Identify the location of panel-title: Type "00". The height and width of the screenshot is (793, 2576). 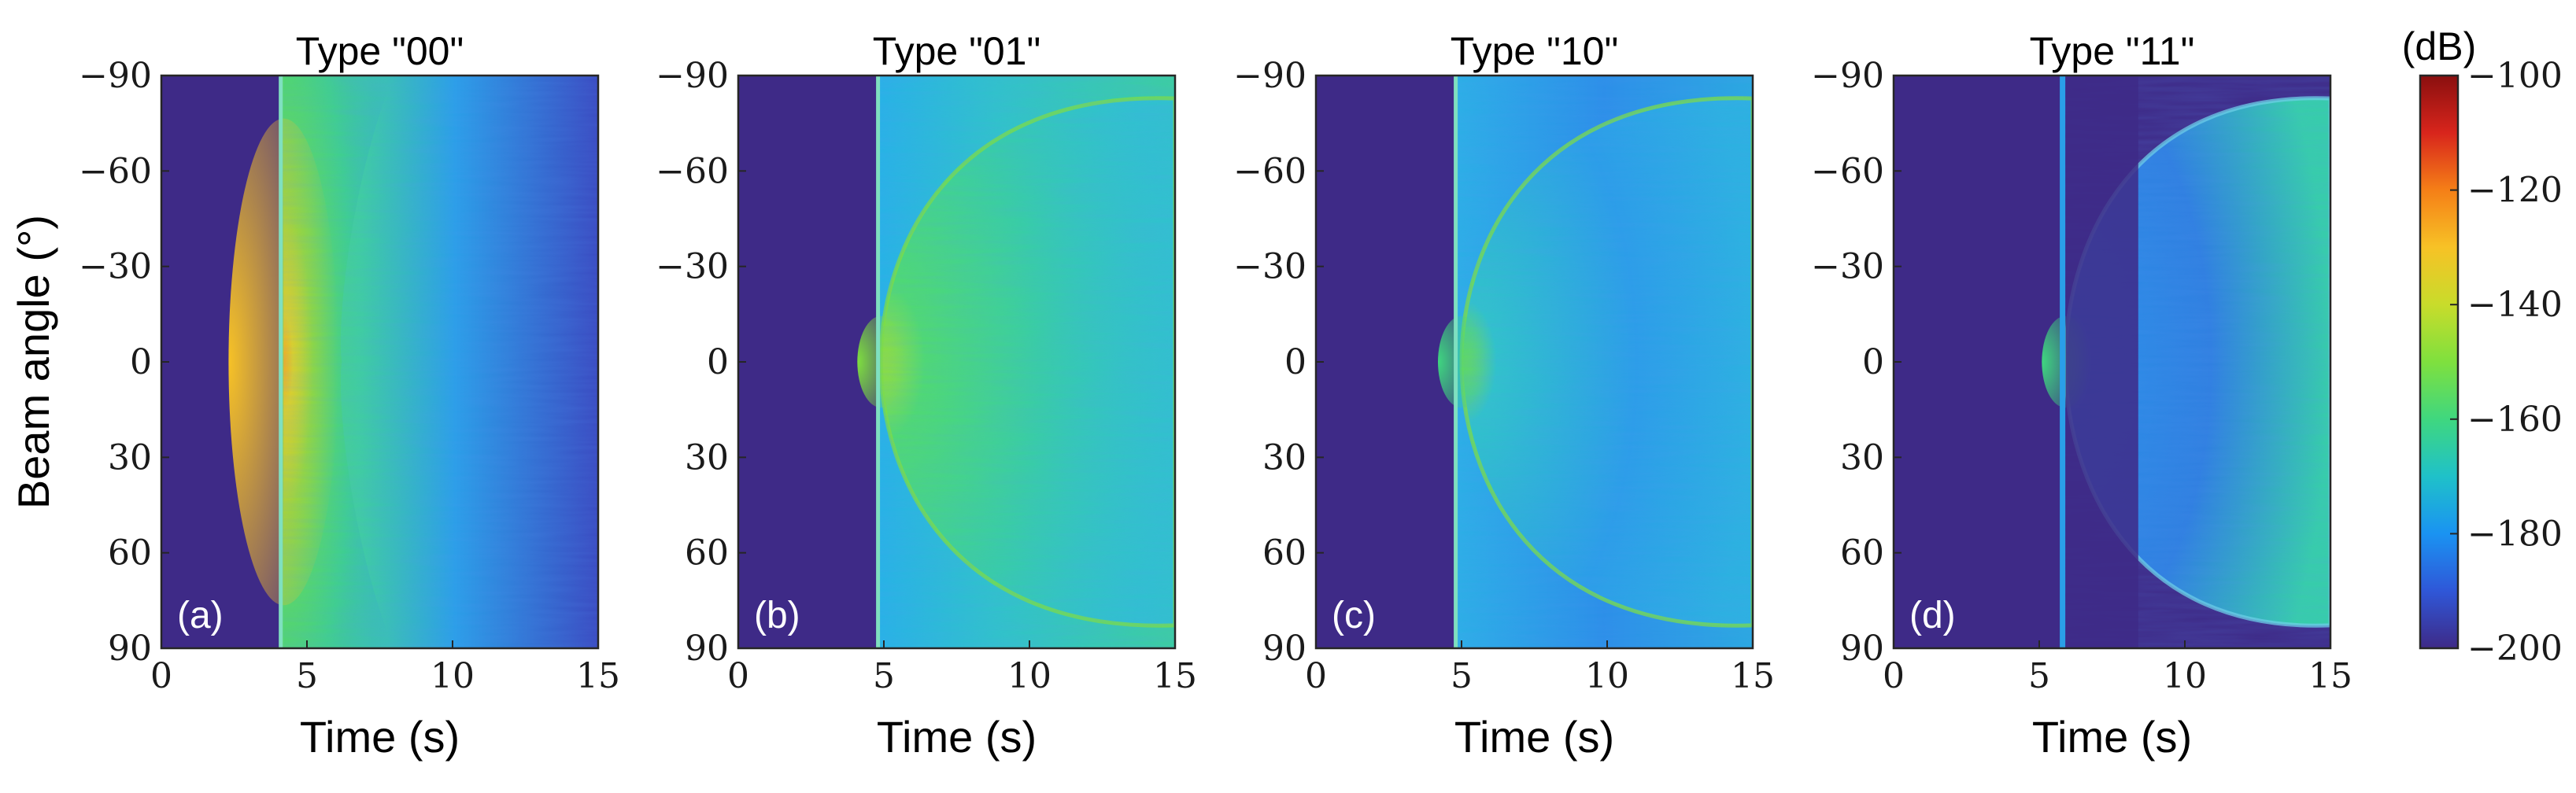
(380, 51).